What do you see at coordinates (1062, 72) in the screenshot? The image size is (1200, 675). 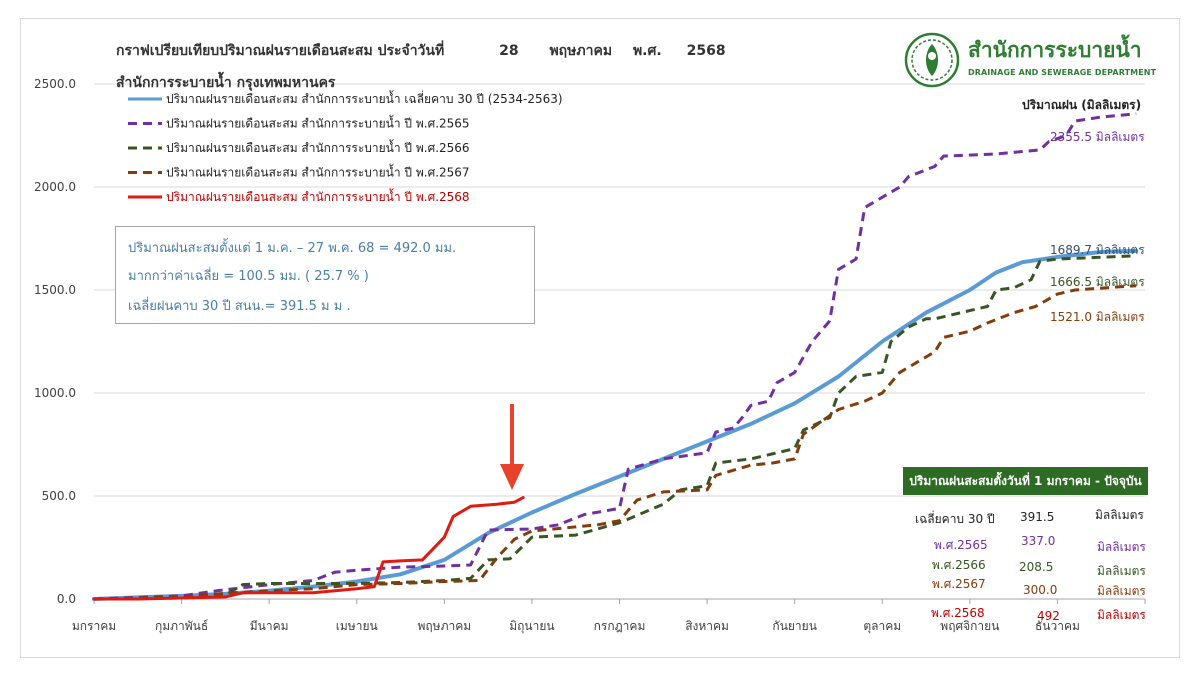 I see `logo-english-text: DRAINAGE AND SEWERAGE DEPARTMENT` at bounding box center [1062, 72].